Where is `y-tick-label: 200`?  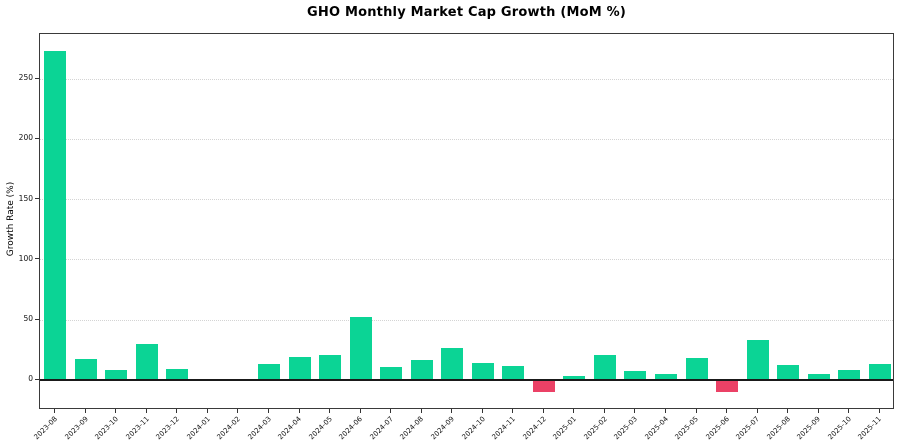 y-tick-label: 200 is located at coordinates (25, 138).